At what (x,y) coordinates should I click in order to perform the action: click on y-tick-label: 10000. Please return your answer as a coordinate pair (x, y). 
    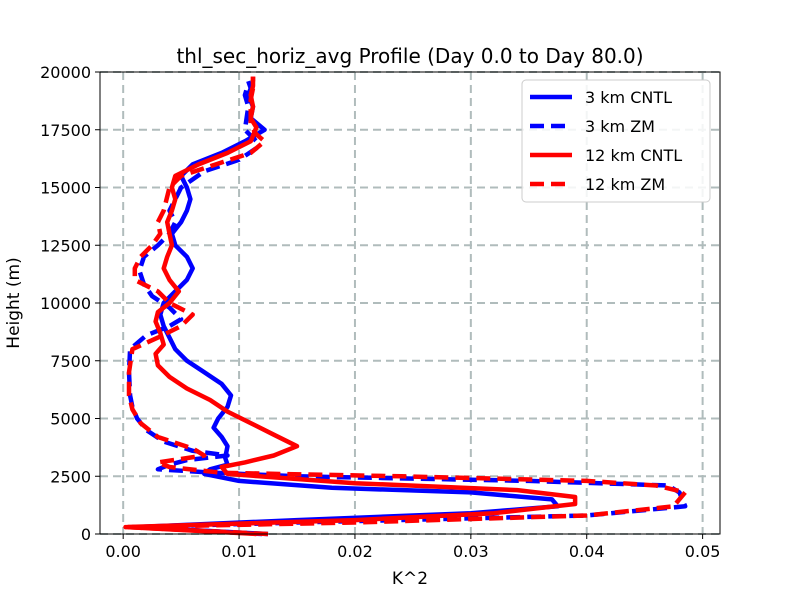
    Looking at the image, I should click on (65, 303).